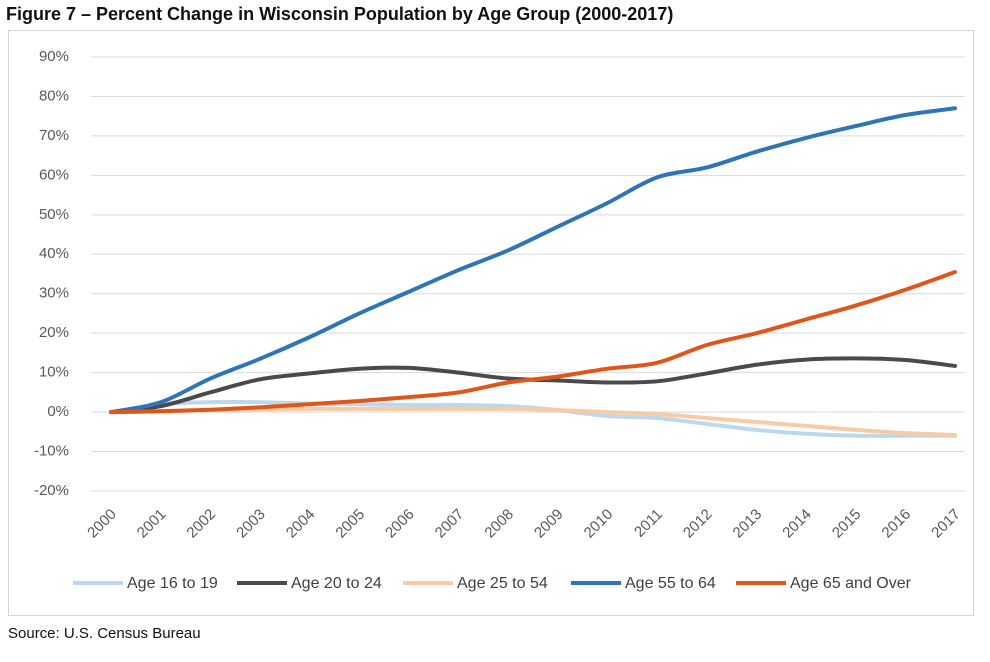 Image resolution: width=990 pixels, height=662 pixels. I want to click on x-tick-label: 2002, so click(202, 524).